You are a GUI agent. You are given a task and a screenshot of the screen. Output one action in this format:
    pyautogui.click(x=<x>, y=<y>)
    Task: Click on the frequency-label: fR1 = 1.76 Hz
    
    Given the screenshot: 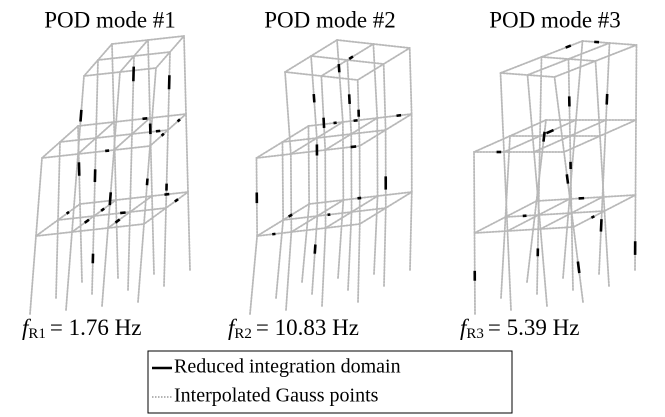 What is the action you would take?
    pyautogui.click(x=81, y=328)
    